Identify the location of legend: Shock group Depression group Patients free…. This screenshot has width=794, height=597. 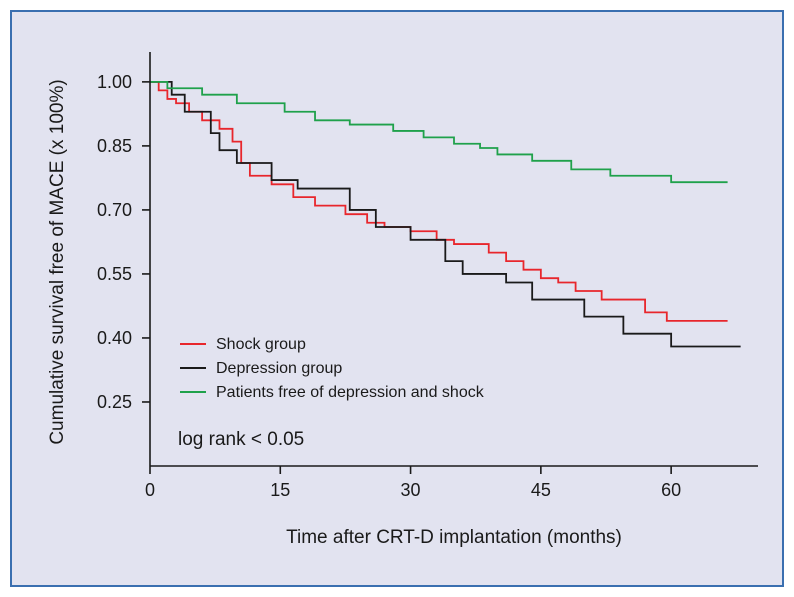
(332, 368).